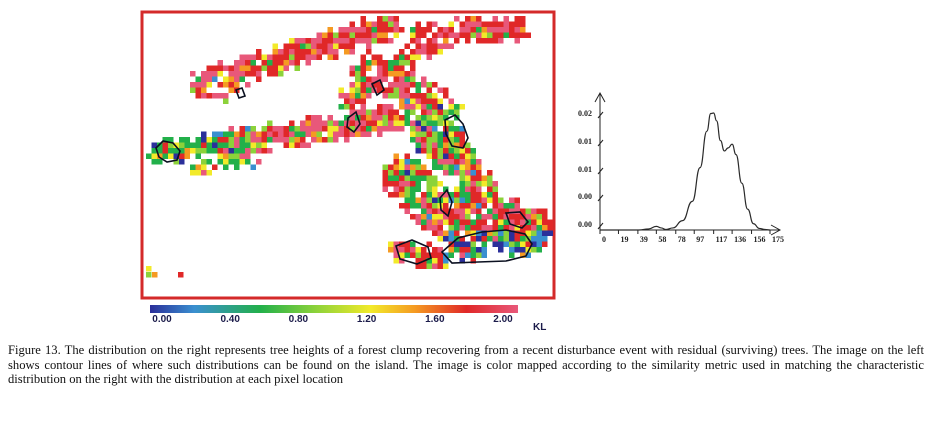  Describe the element at coordinates (600, 198) in the screenshot. I see `y-tick-mark` at that location.